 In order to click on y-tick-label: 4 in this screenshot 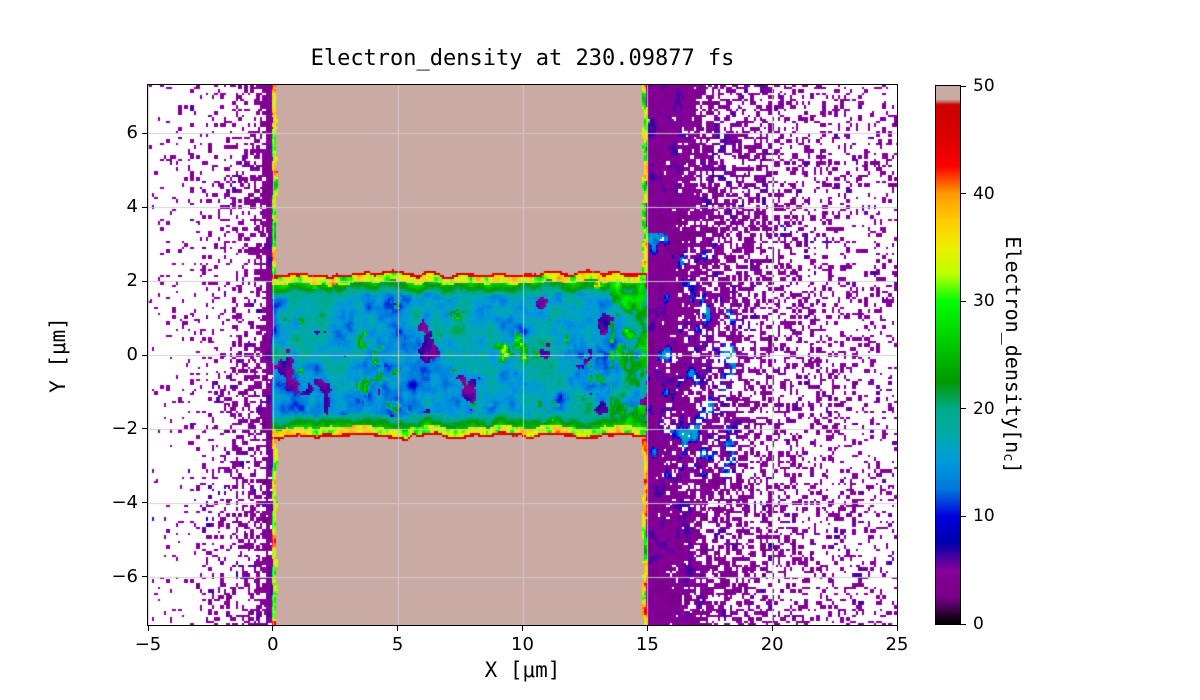, I will do `click(132, 207)`.